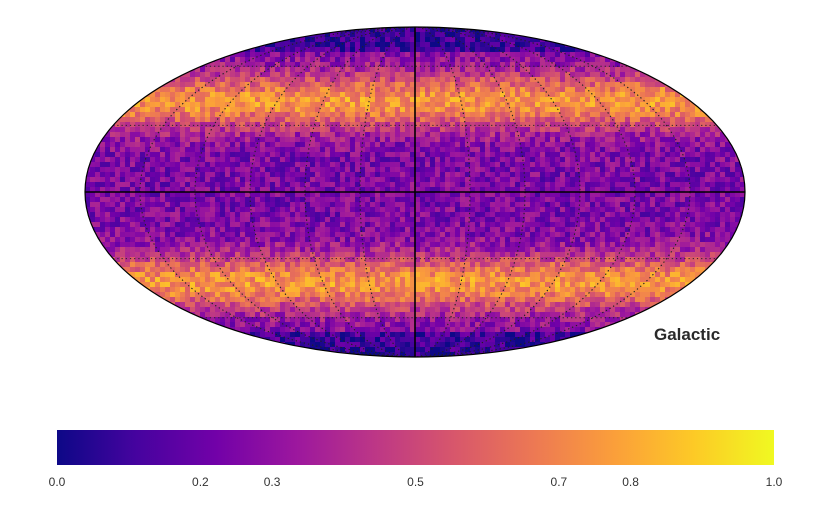  Describe the element at coordinates (630, 482) in the screenshot. I see `colorbar-tick-label: 0.8` at that location.